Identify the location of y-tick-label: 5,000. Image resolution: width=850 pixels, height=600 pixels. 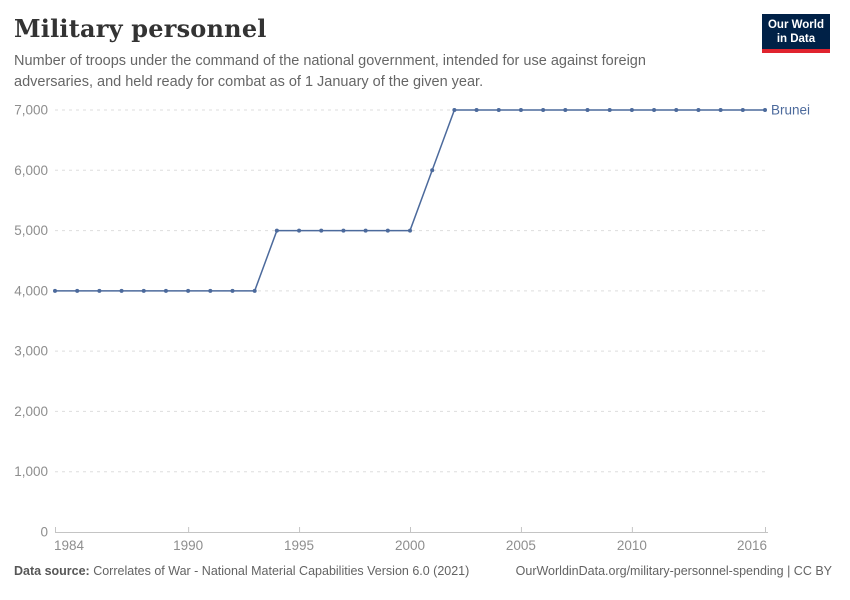
(31, 230).